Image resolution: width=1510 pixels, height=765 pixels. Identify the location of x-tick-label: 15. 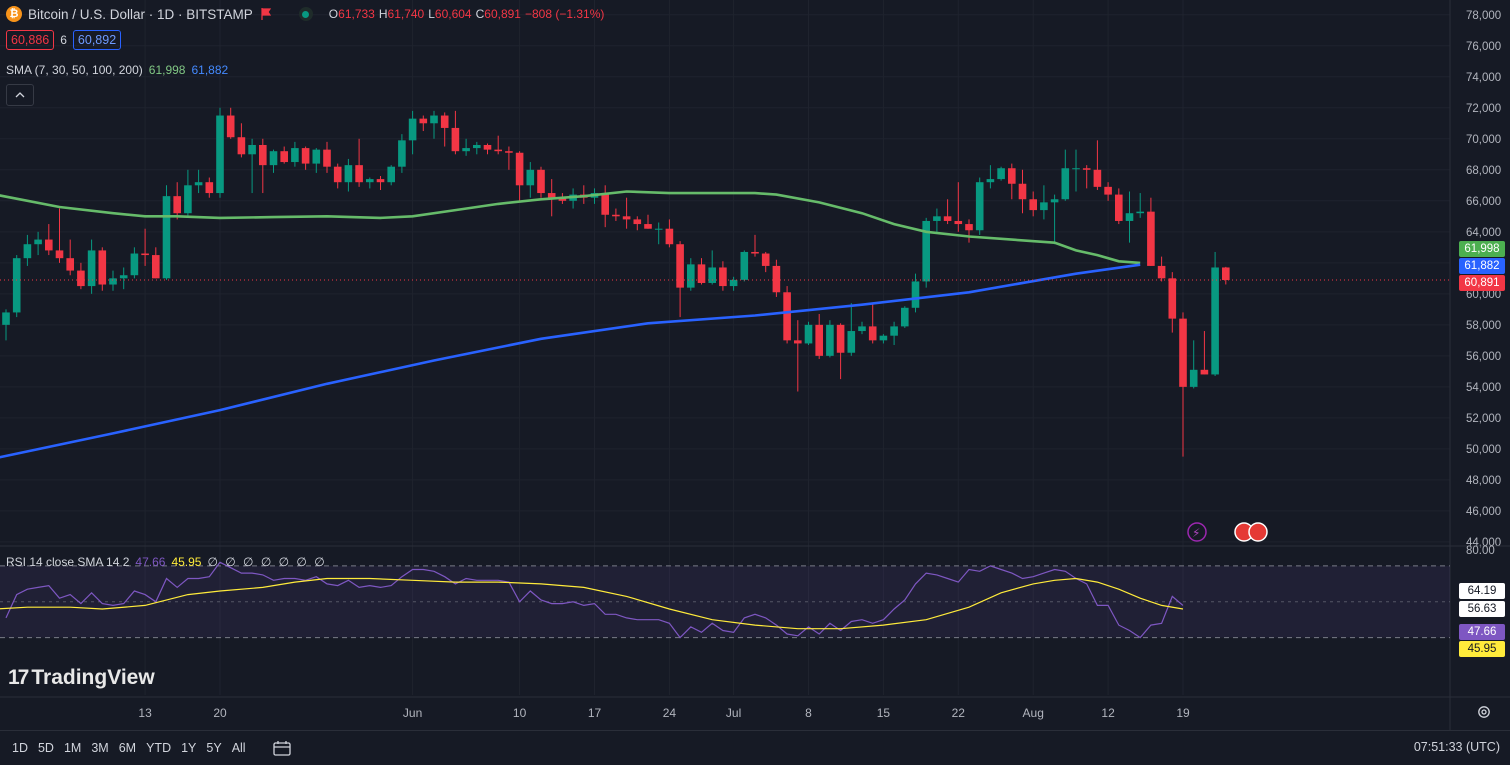
(884, 713).